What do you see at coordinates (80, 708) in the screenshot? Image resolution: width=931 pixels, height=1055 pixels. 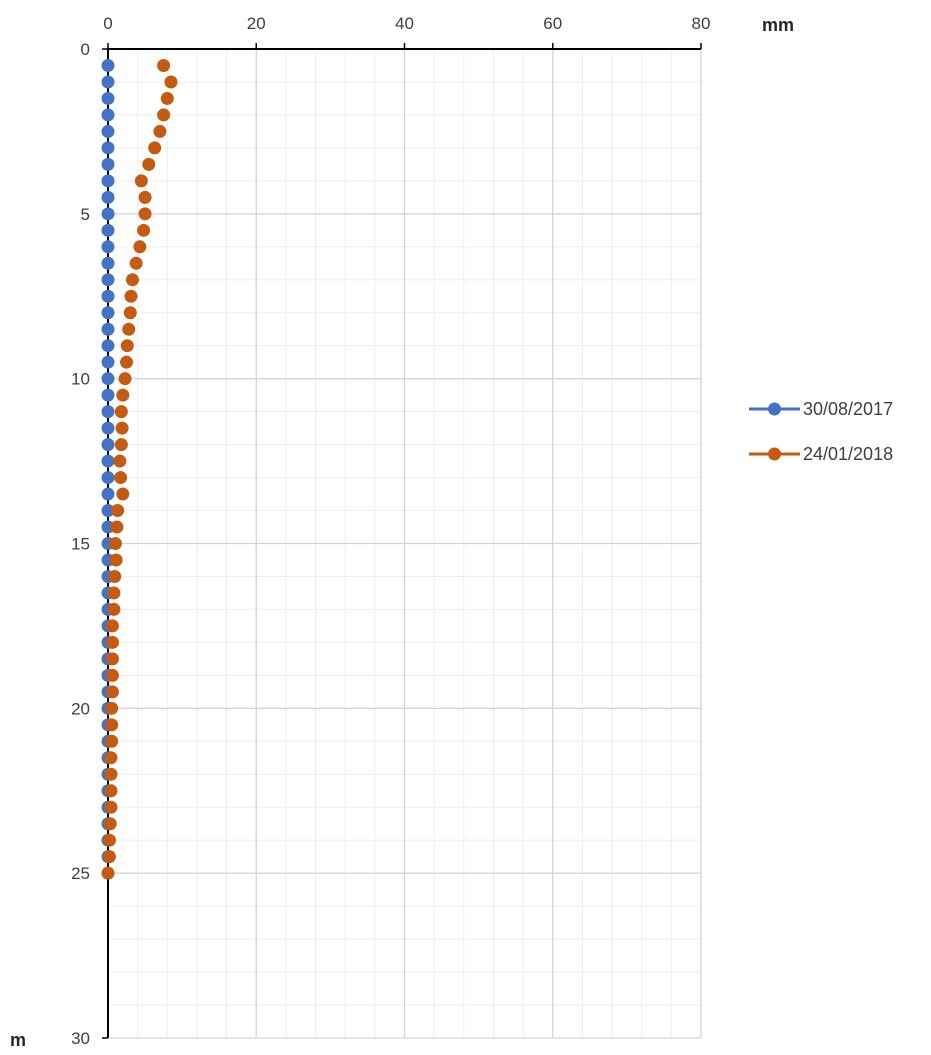 I see `y-tick-label: 20` at bounding box center [80, 708].